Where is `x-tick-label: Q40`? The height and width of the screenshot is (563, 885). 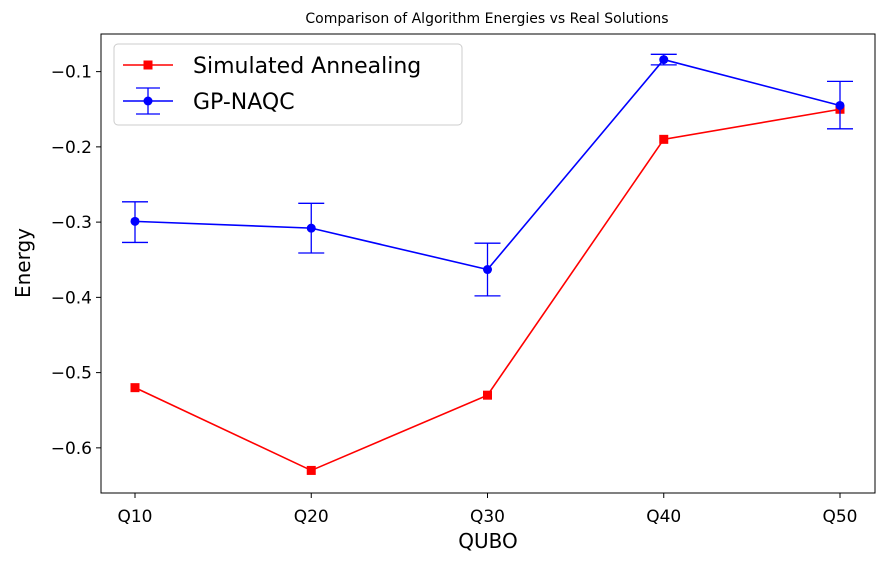
x-tick-label: Q40 is located at coordinates (663, 517).